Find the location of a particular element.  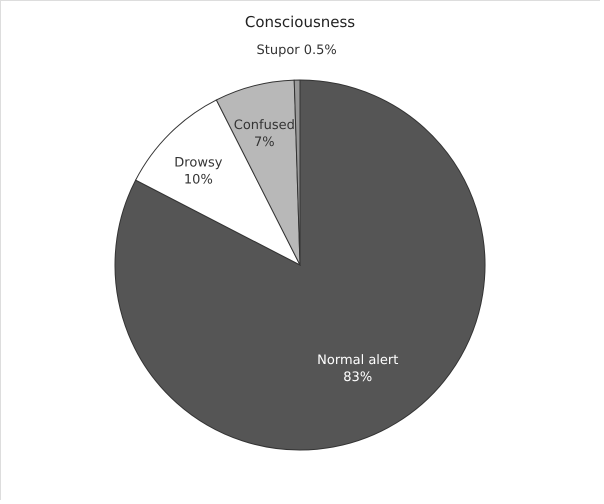

slice-label: Confused is located at coordinates (264, 126).